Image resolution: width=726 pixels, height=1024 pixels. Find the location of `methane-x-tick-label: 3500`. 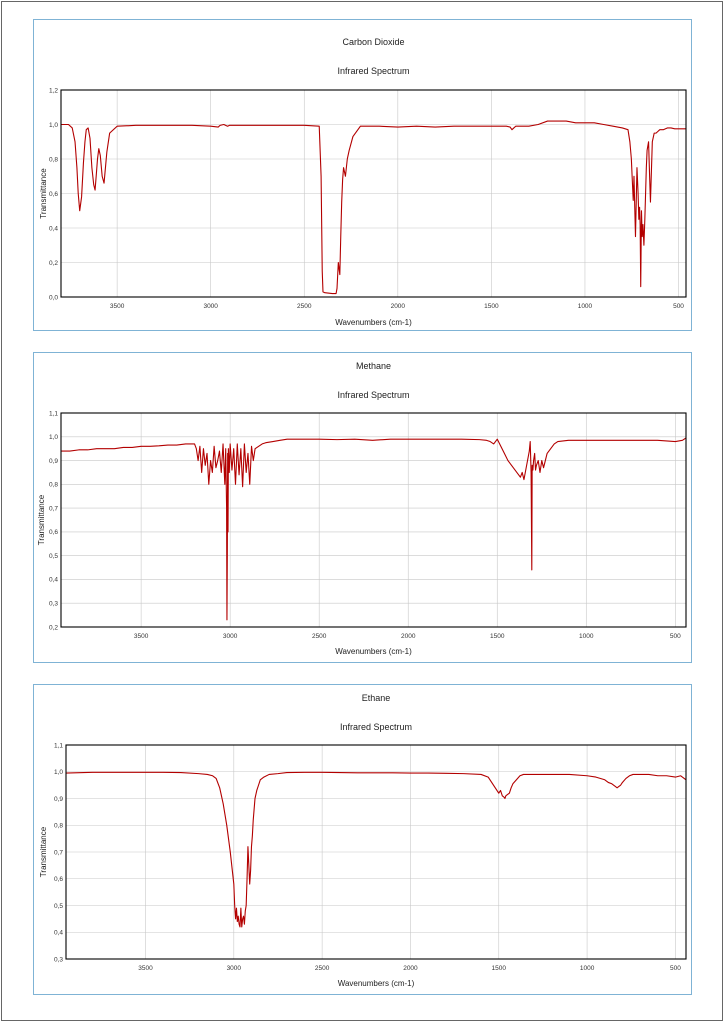

methane-x-tick-label: 3500 is located at coordinates (141, 636).